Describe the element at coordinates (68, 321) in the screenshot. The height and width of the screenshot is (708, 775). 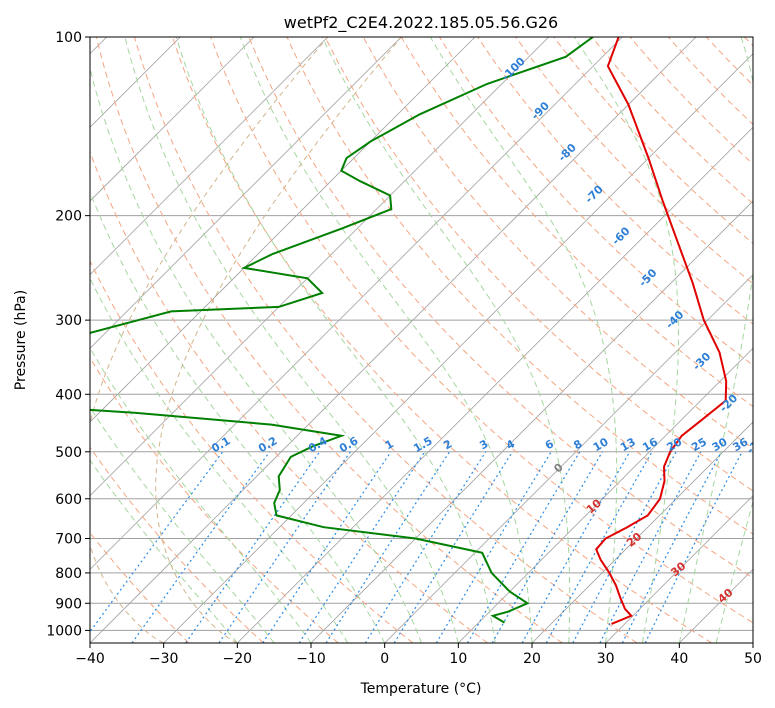
I see `y-tick-label: 300` at that location.